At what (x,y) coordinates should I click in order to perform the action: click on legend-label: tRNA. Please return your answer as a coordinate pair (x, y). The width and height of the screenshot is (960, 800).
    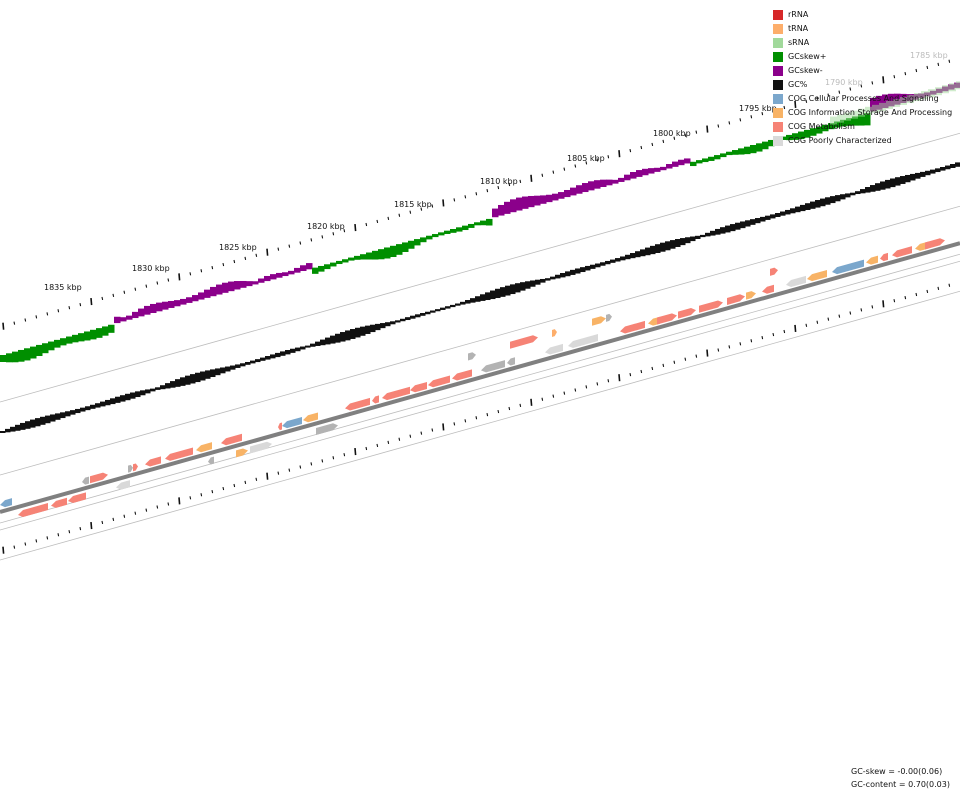
    Looking at the image, I should click on (798, 28).